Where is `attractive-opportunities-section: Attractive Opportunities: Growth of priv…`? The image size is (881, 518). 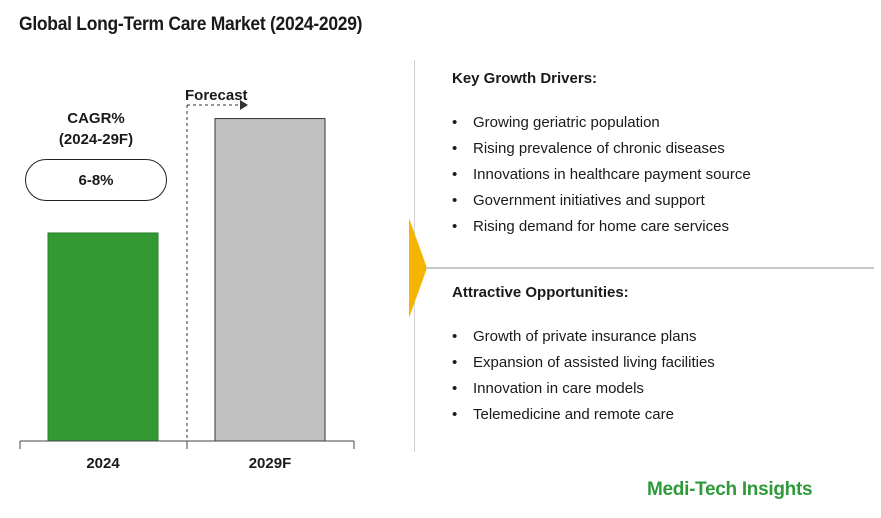 attractive-opportunities-section: Attractive Opportunities: Growth of priv… is located at coordinates (583, 356).